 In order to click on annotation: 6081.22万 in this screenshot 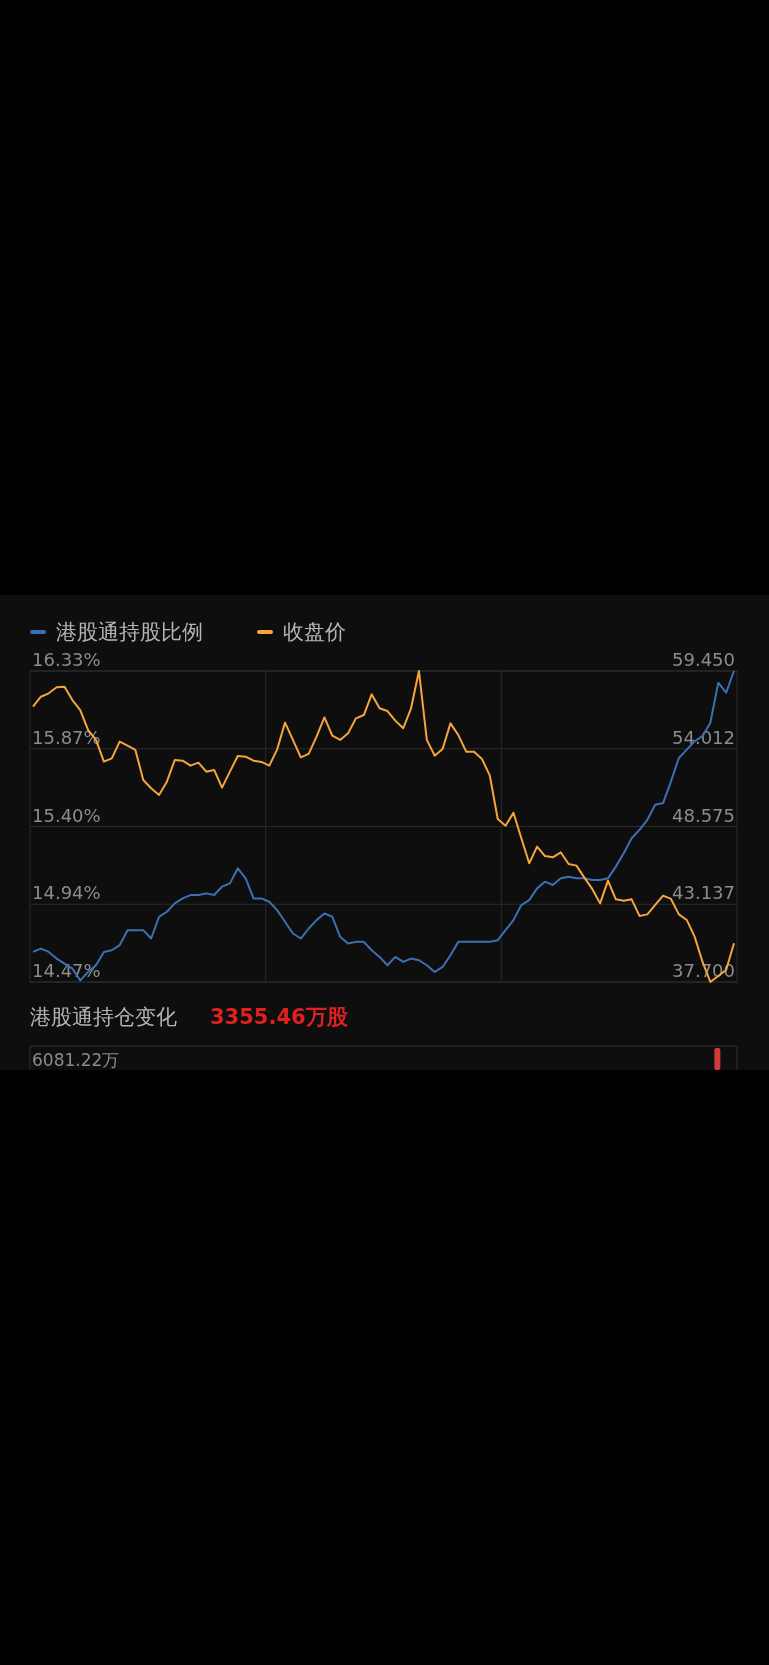, I will do `click(76, 1060)`.